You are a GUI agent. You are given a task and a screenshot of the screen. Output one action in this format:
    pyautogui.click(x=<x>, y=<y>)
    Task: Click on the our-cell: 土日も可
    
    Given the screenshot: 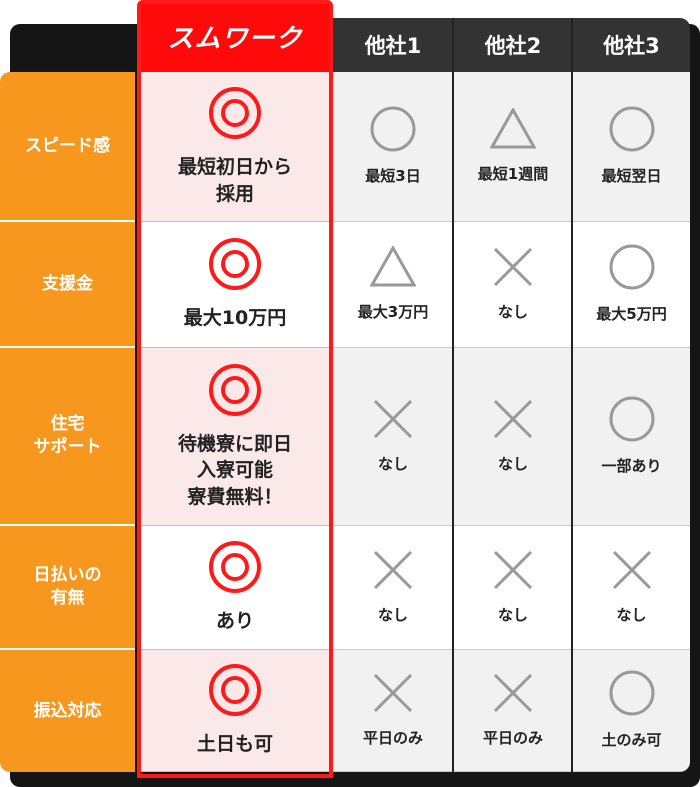 What is the action you would take?
    pyautogui.click(x=235, y=711)
    